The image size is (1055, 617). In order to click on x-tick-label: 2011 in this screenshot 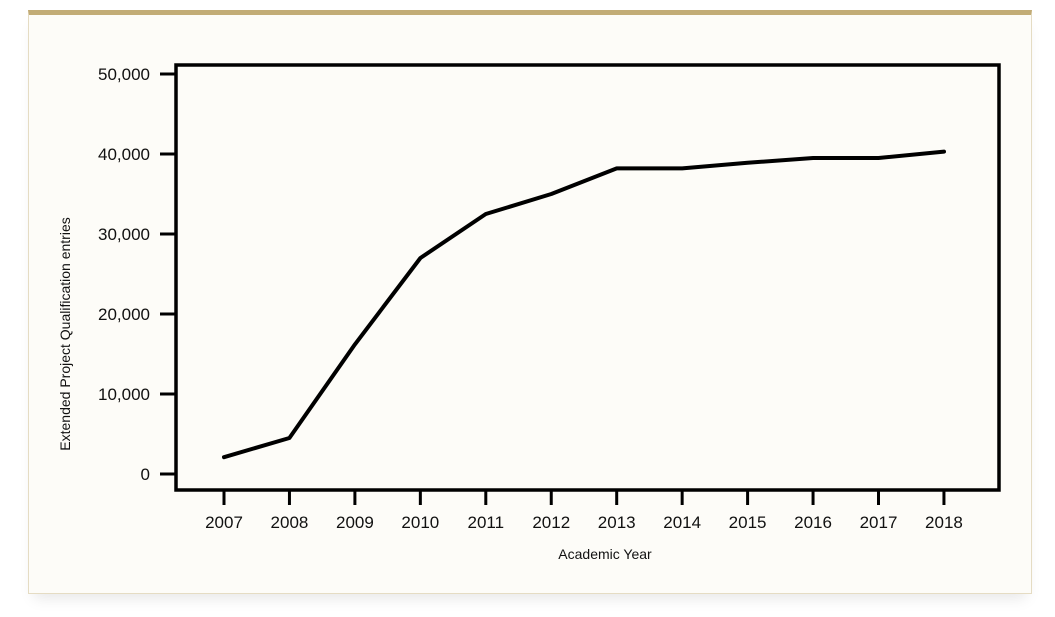, I will do `click(486, 522)`.